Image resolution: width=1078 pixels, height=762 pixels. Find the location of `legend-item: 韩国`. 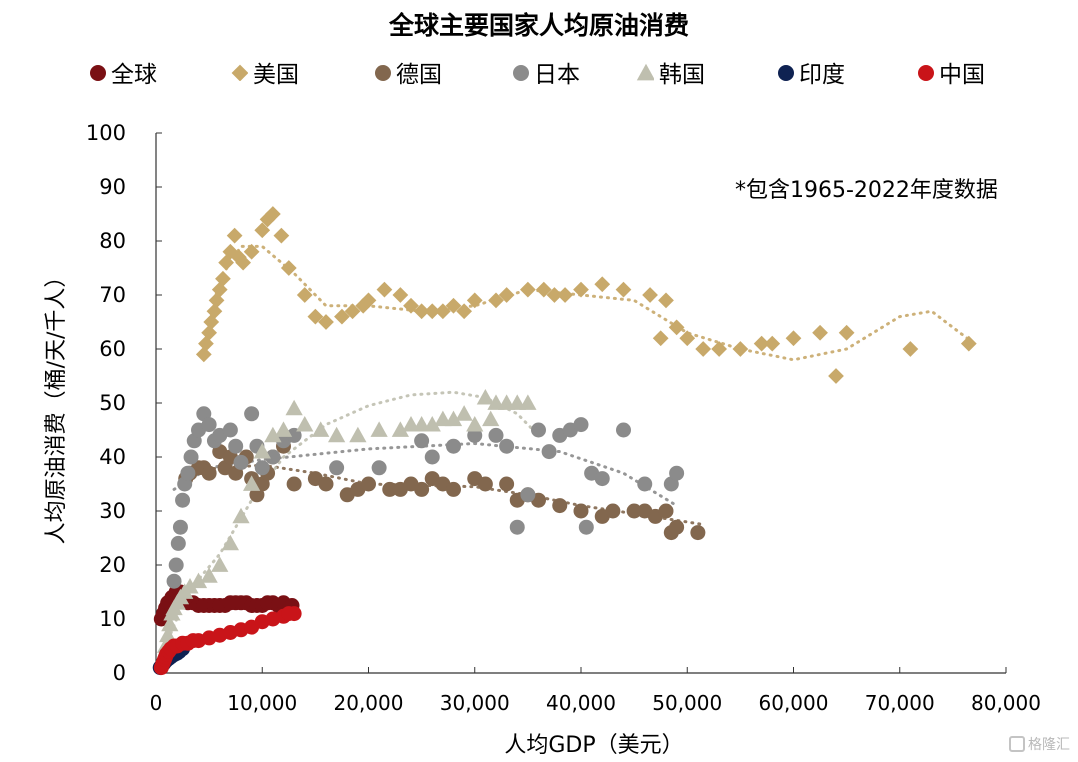

legend-item: 韩国 is located at coordinates (670, 72).